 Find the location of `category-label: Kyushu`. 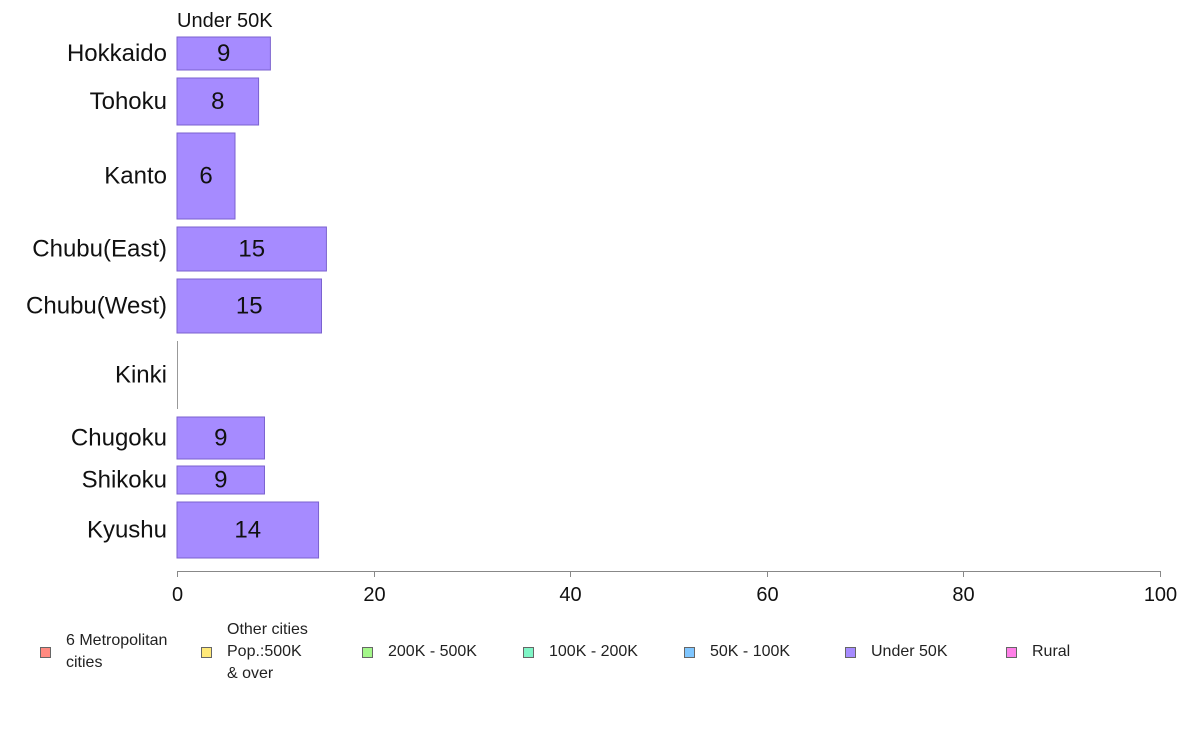

category-label: Kyushu is located at coordinates (127, 530).